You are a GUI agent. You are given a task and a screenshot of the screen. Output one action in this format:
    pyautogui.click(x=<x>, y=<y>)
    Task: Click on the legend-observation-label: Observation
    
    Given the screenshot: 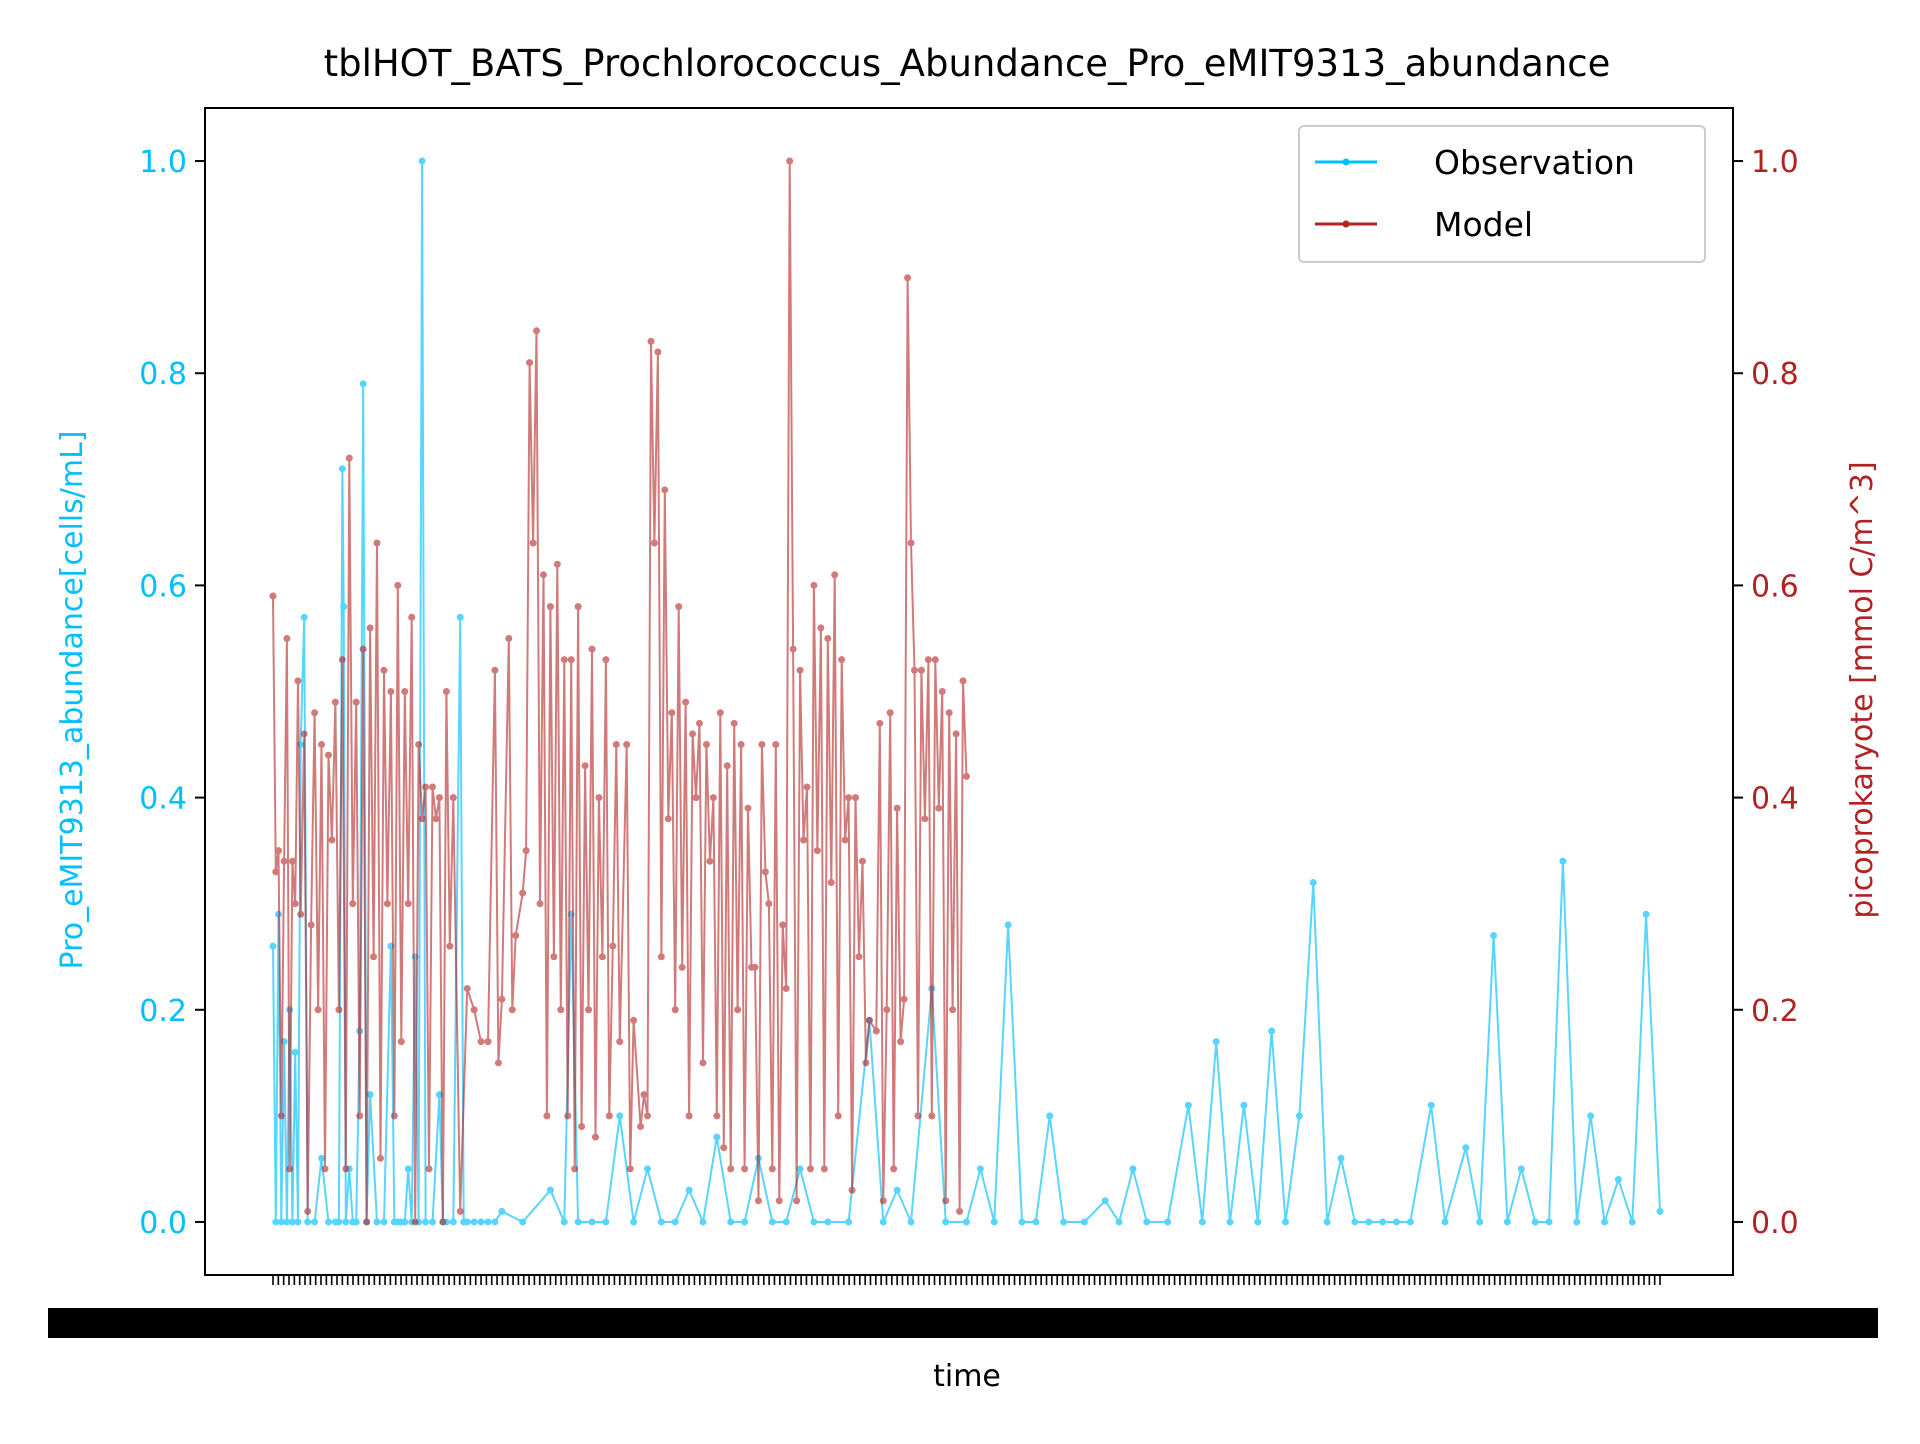 What is the action you would take?
    pyautogui.click(x=1534, y=162)
    